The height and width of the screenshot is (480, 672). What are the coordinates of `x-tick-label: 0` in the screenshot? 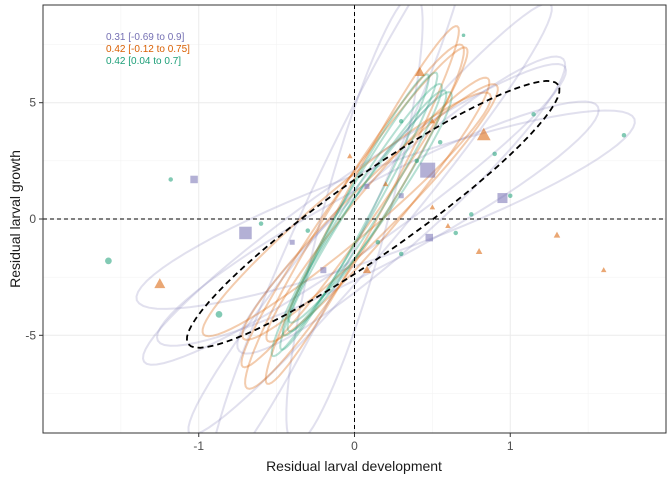 It's located at (354, 446).